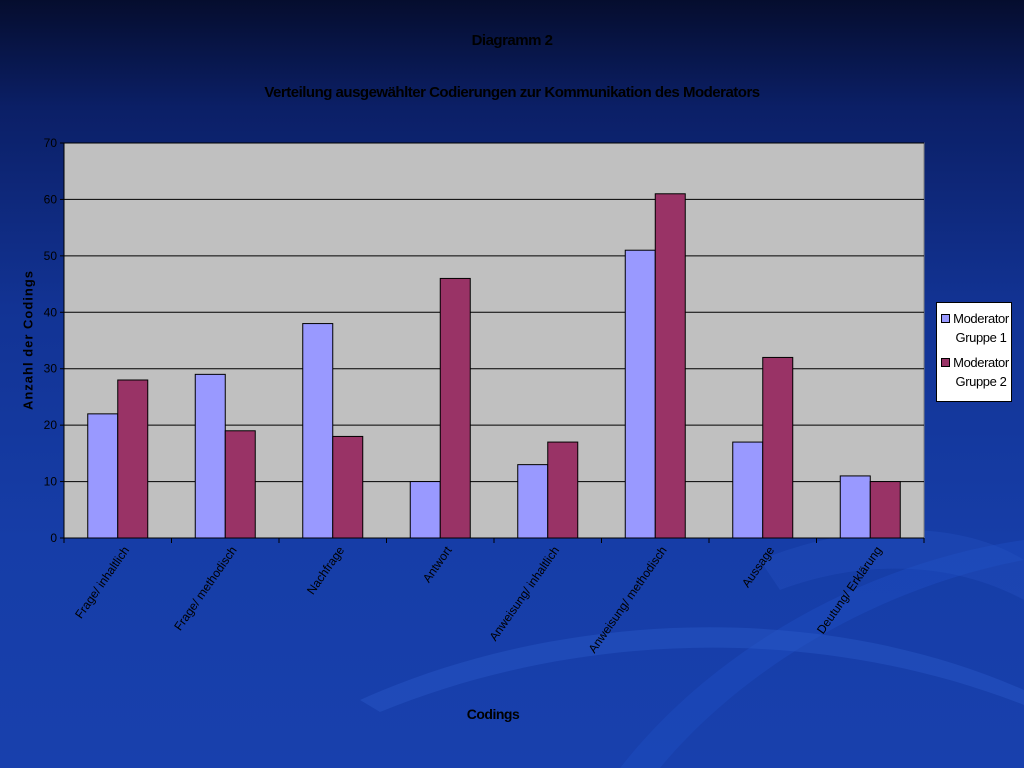 The width and height of the screenshot is (1024, 768). What do you see at coordinates (493, 714) in the screenshot?
I see `x-axis-title: Codings` at bounding box center [493, 714].